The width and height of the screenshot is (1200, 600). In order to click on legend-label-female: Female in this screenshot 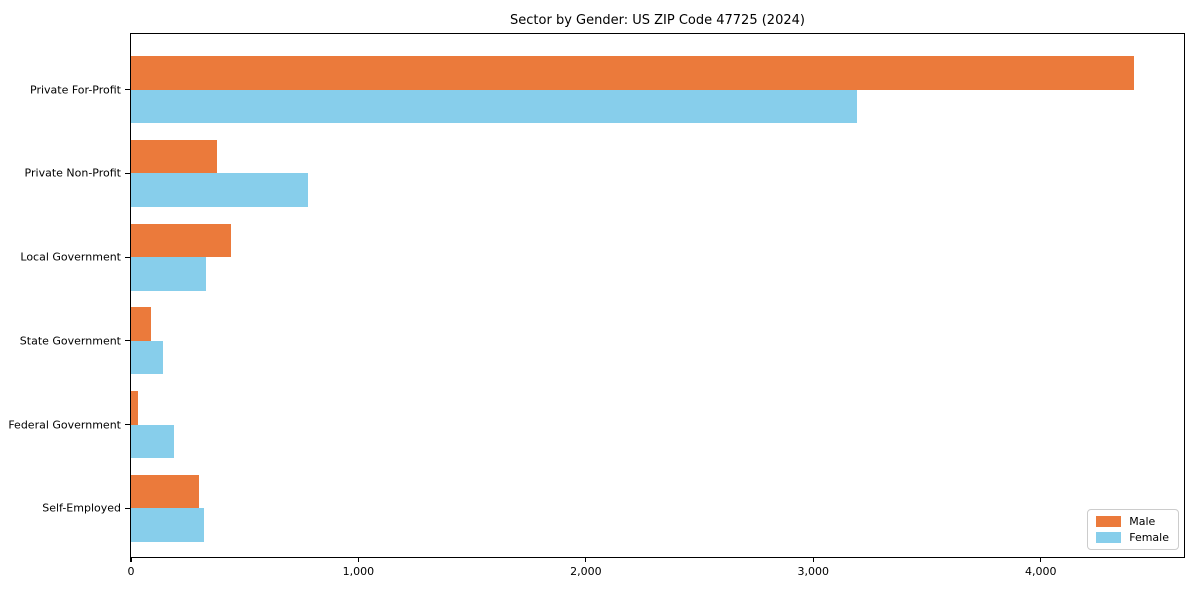, I will do `click(1149, 537)`.